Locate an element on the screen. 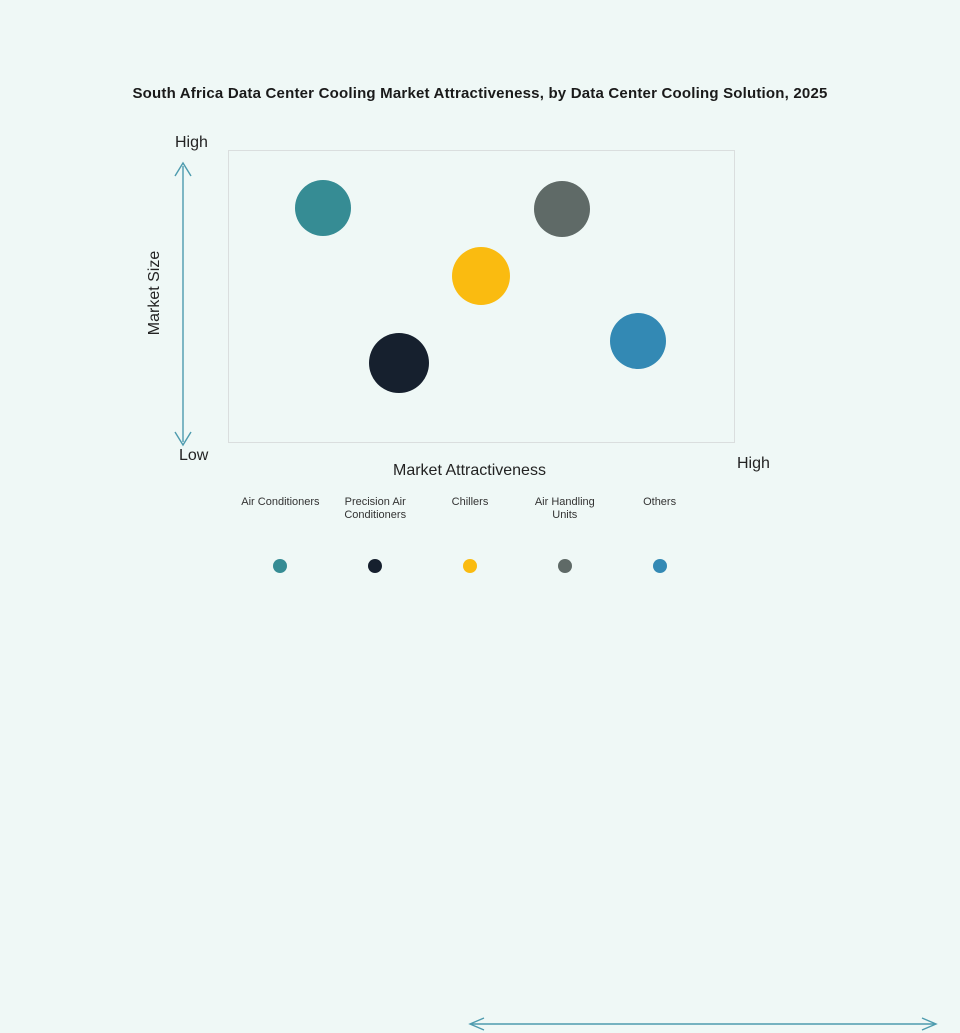 Image resolution: width=960 pixels, height=1033 pixels. legend-dot-col-others is located at coordinates (659, 568).